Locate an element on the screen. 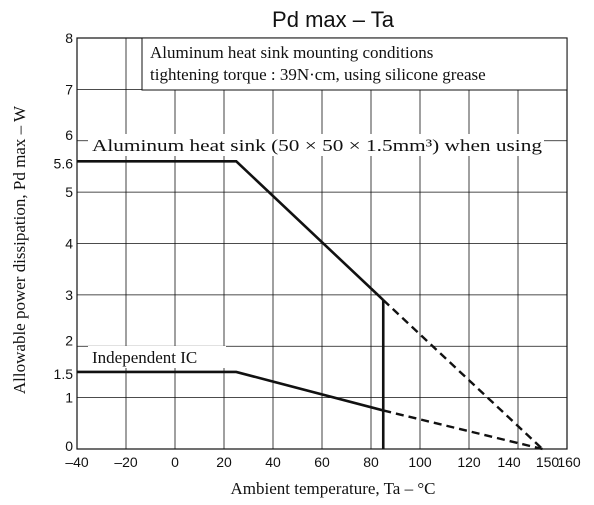 The image size is (594, 505). chart-title: Pd max – Ta is located at coordinates (333, 19).